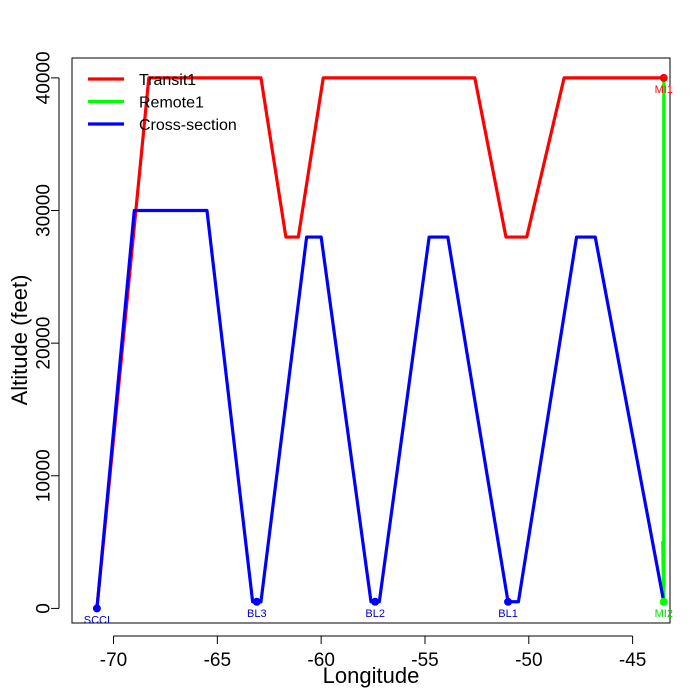 This screenshot has width=700, height=700. Describe the element at coordinates (167, 80) in the screenshot. I see `legend-entry-label: Transit1` at that location.